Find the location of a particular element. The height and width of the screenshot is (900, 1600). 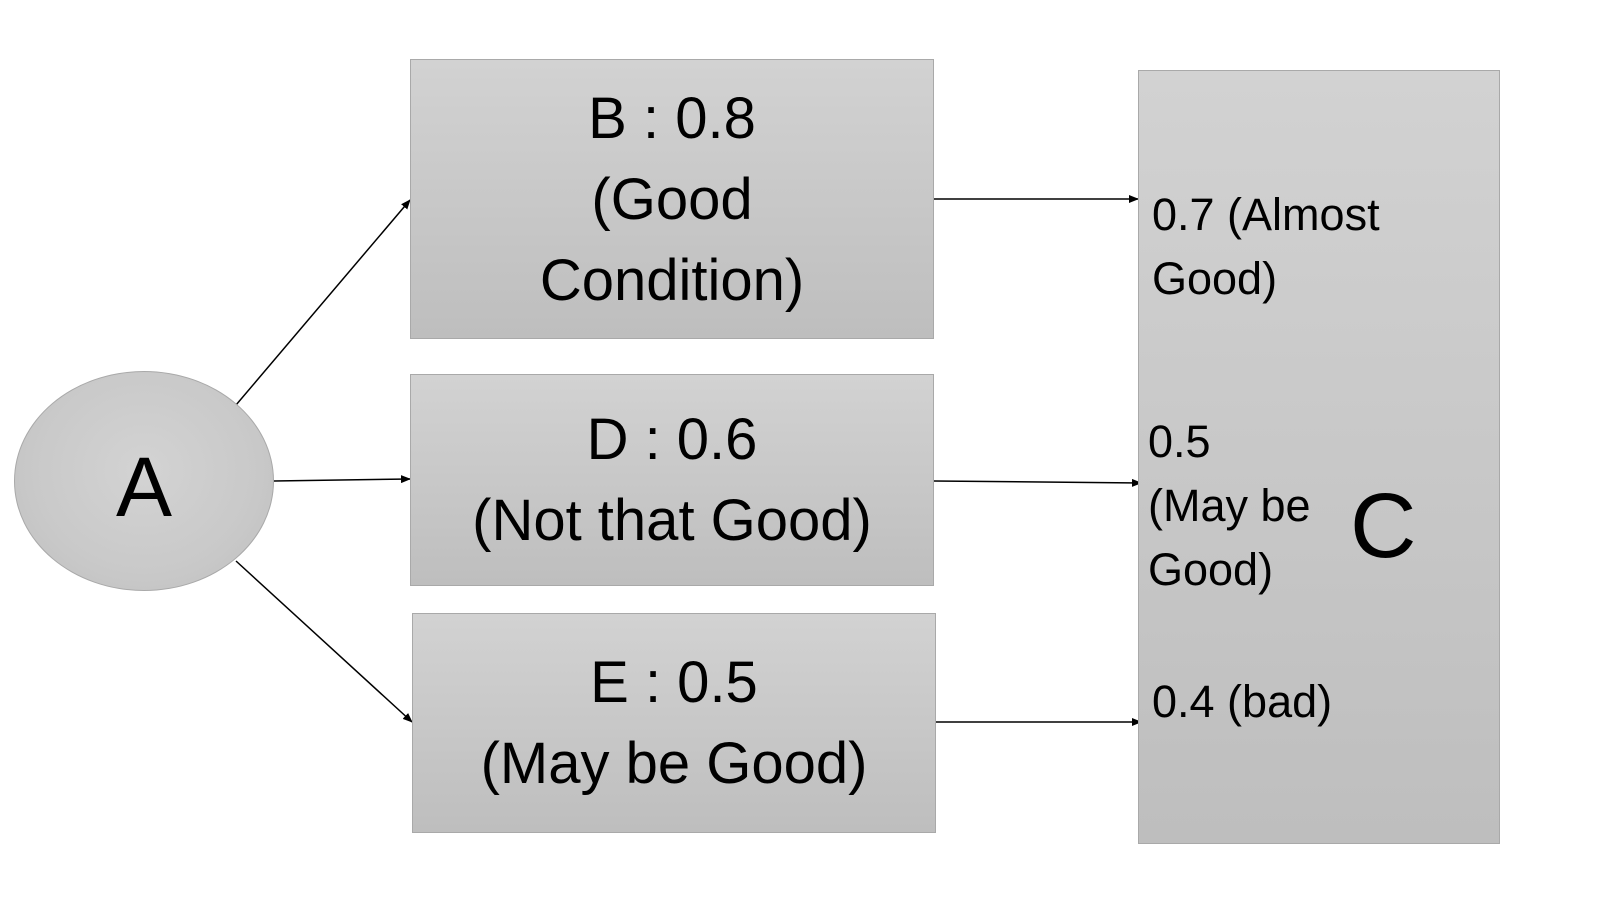

c-outcome-from-d-line-1: 0.5 is located at coordinates (1179, 441).